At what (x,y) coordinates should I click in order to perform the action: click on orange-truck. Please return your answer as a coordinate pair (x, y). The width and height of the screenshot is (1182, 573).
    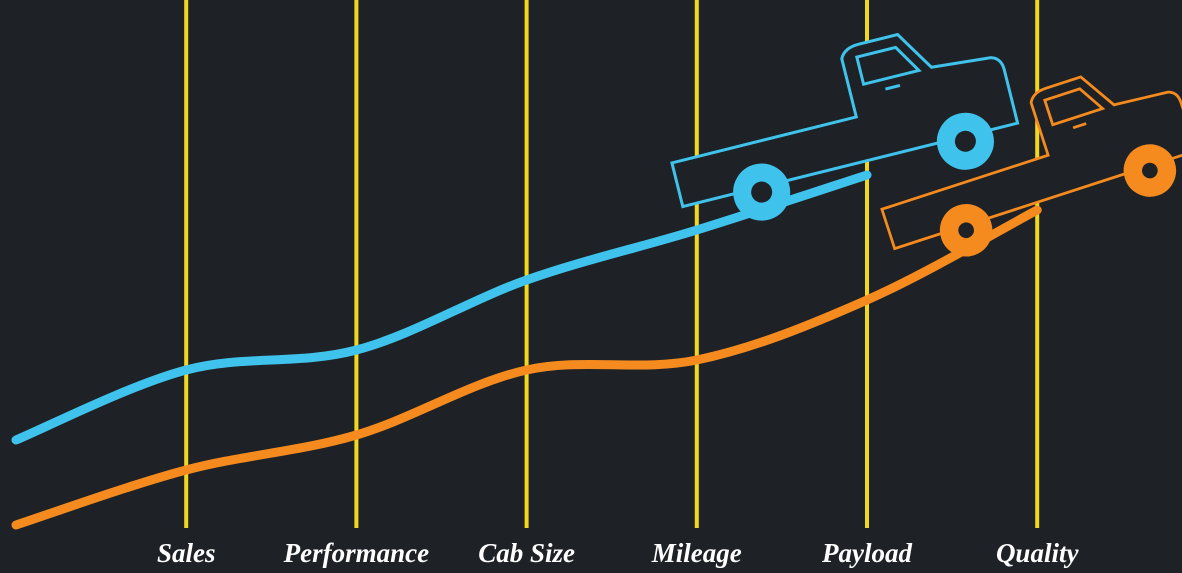
    Looking at the image, I should click on (1031, 166).